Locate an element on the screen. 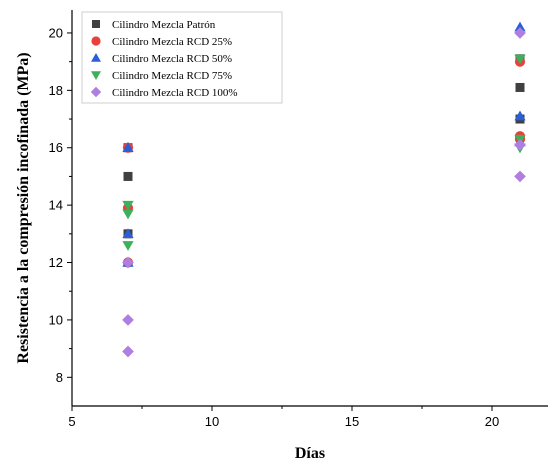 The image size is (554, 468). x-tick-label: 5 is located at coordinates (71, 421).